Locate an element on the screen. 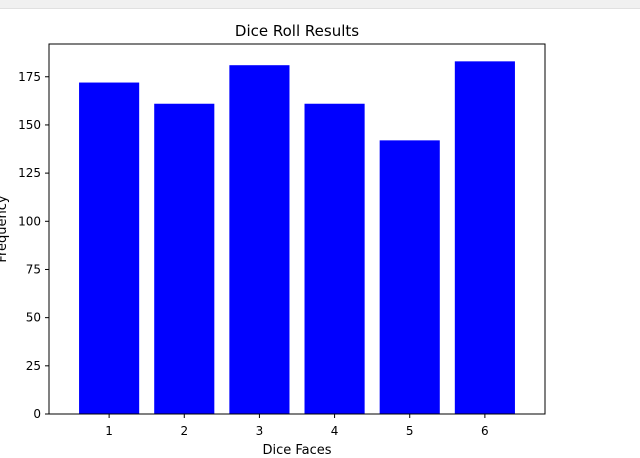 The width and height of the screenshot is (640, 458). y-axis-label: Frequency is located at coordinates (5, 228).